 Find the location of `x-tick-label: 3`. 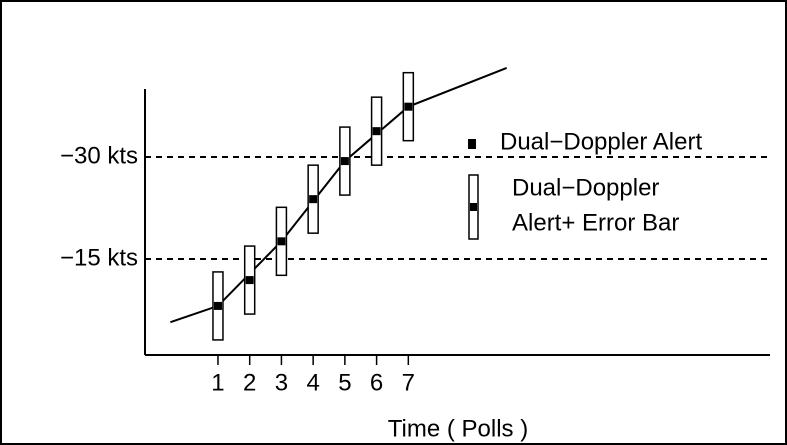

x-tick-label: 3 is located at coordinates (281, 382).